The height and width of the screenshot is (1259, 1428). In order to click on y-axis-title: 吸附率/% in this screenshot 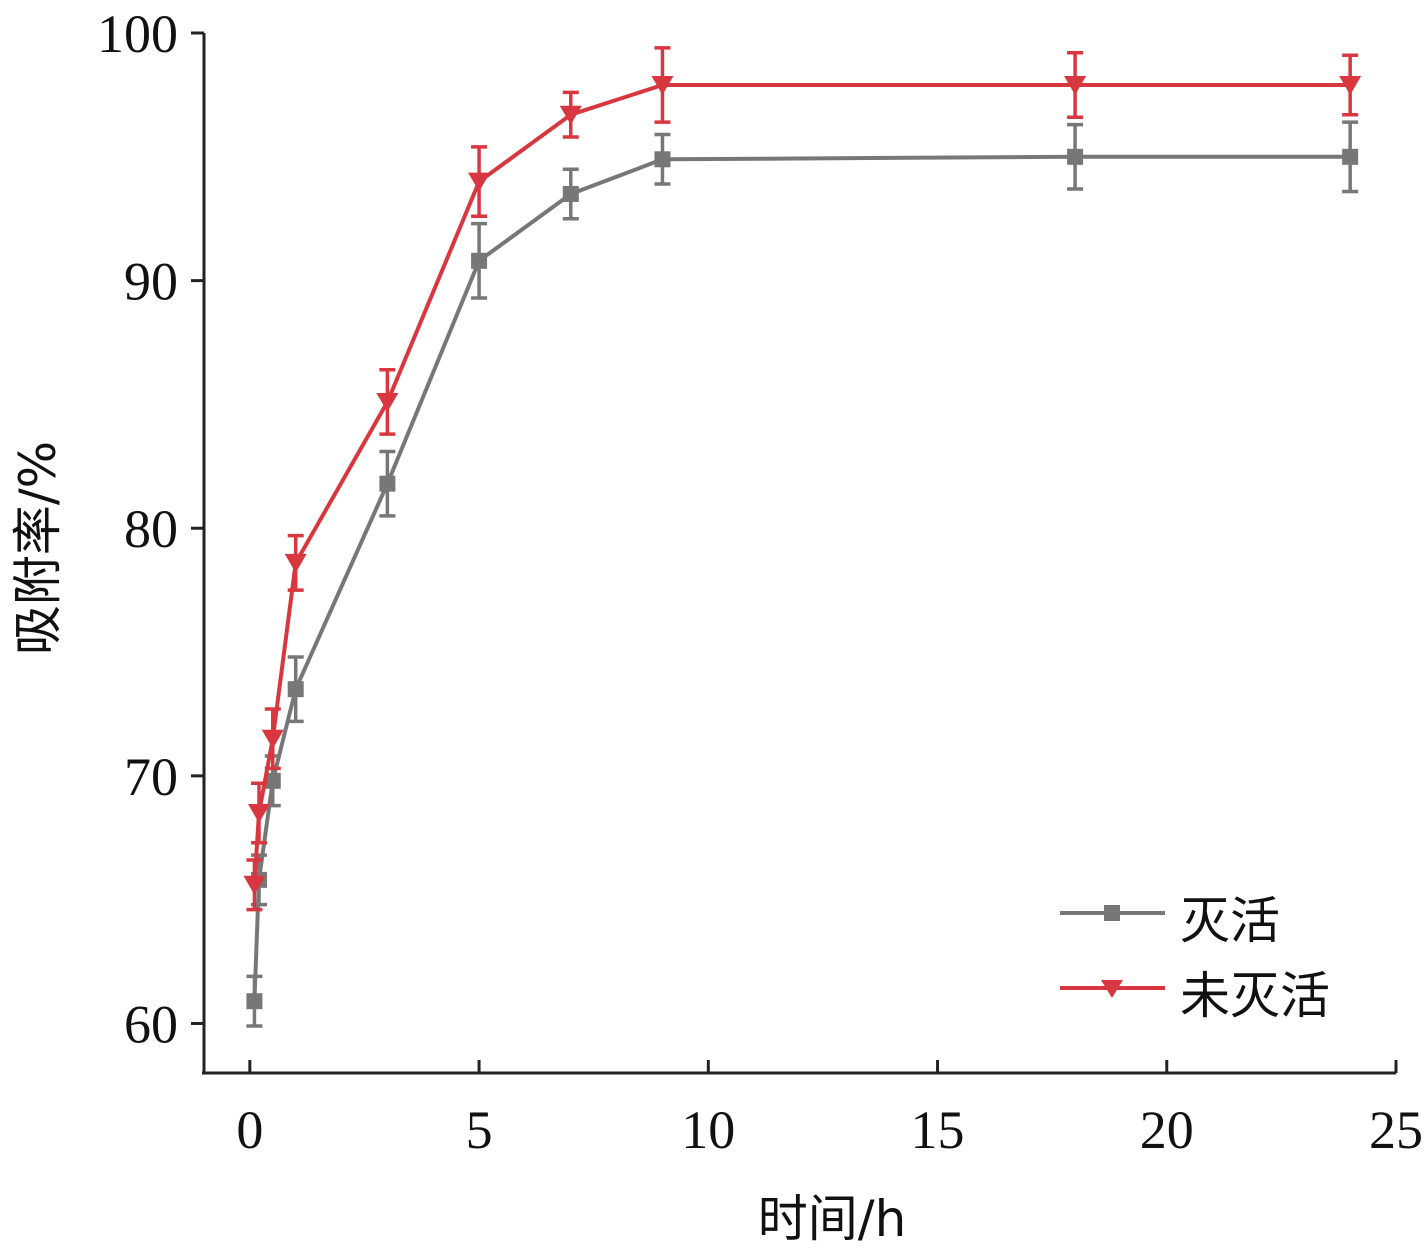, I will do `click(38, 548)`.